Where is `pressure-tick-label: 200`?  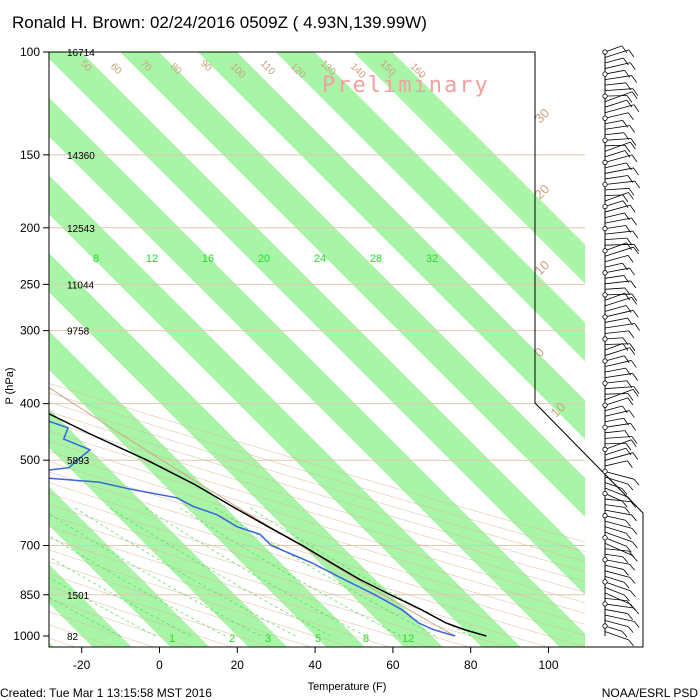
pressure-tick-label: 200 is located at coordinates (30, 228).